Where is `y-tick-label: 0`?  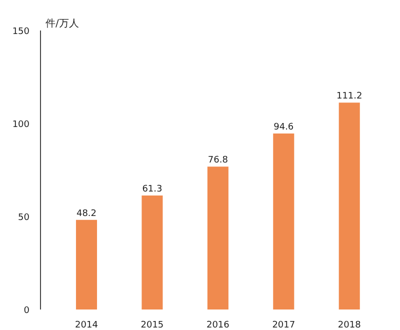 y-tick-label: 0 is located at coordinates (27, 311).